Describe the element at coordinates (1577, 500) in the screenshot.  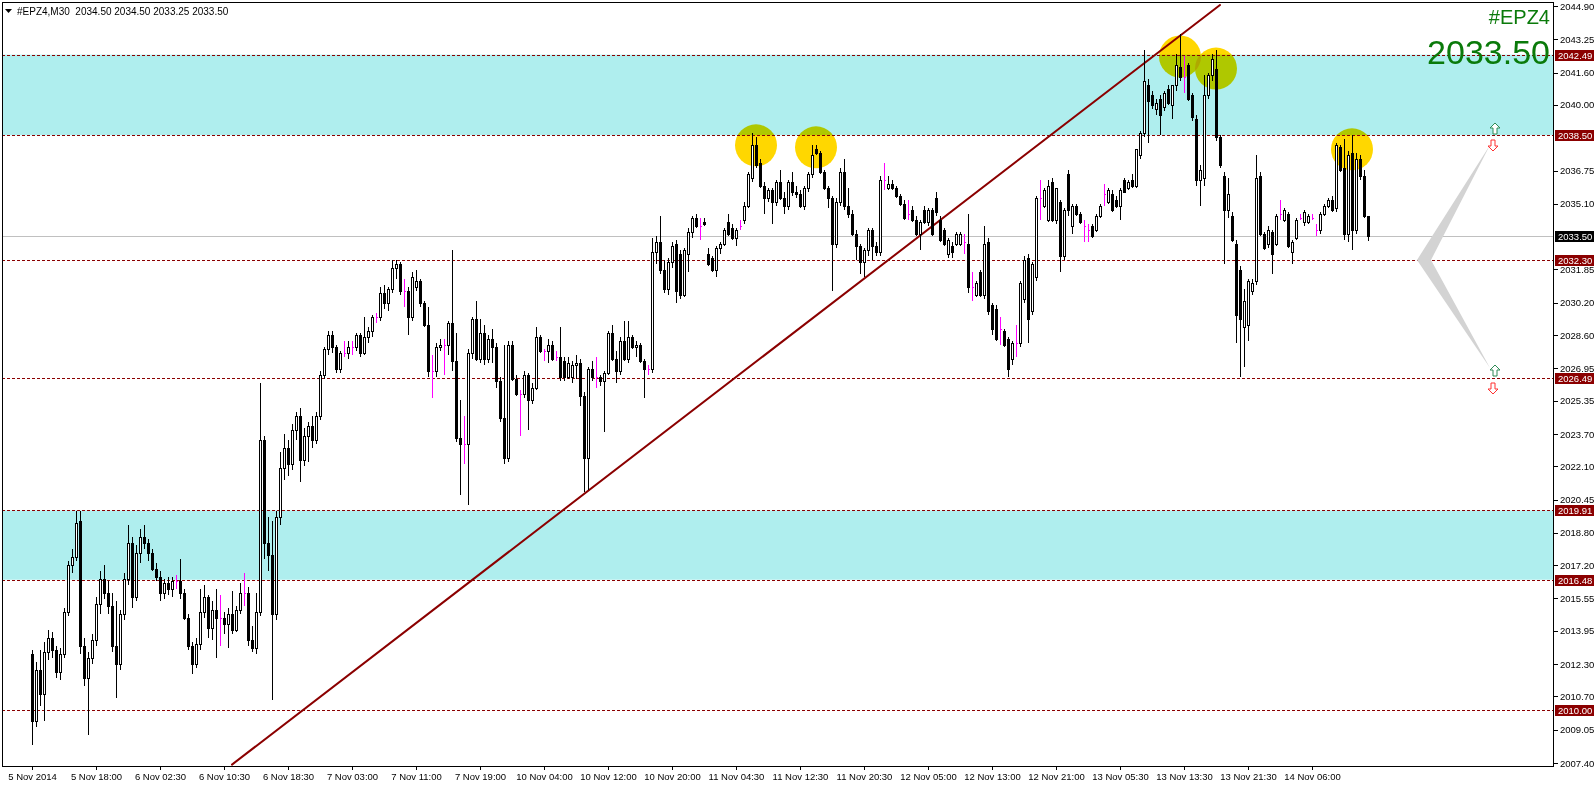
I see `y-tick-label: 2020.45` at that location.